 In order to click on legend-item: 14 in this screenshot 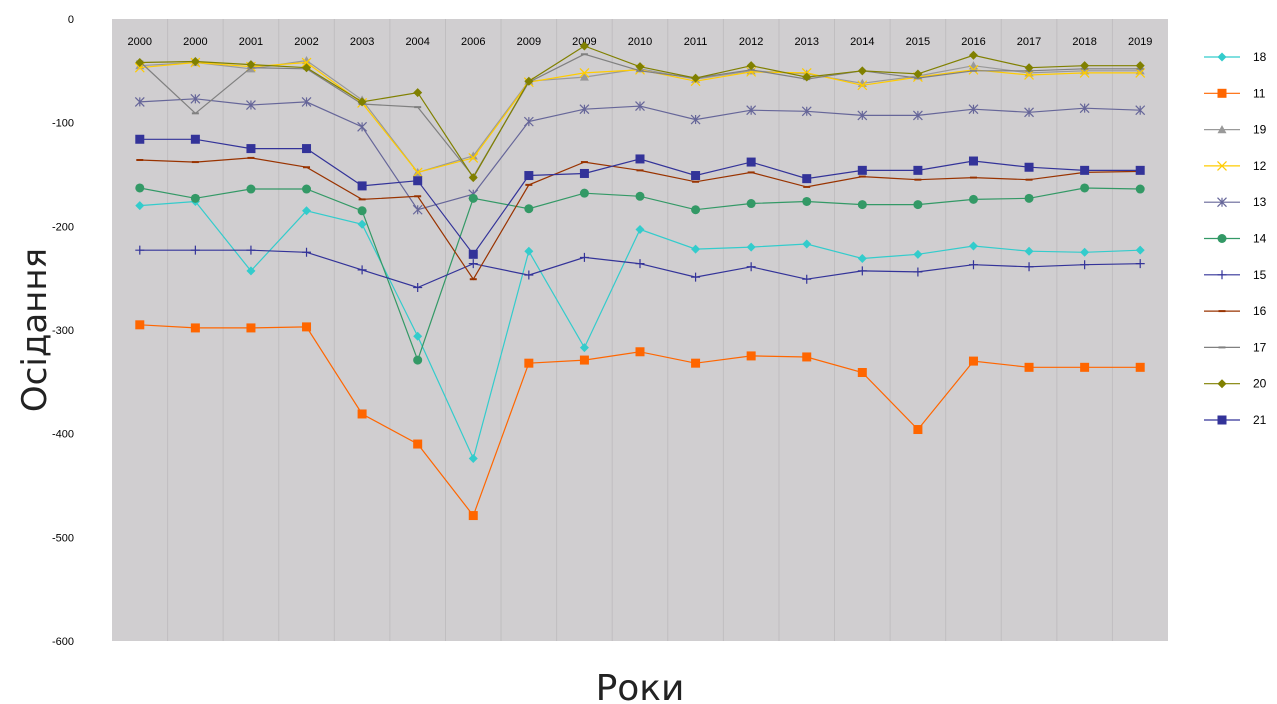, I will do `click(1235, 239)`.